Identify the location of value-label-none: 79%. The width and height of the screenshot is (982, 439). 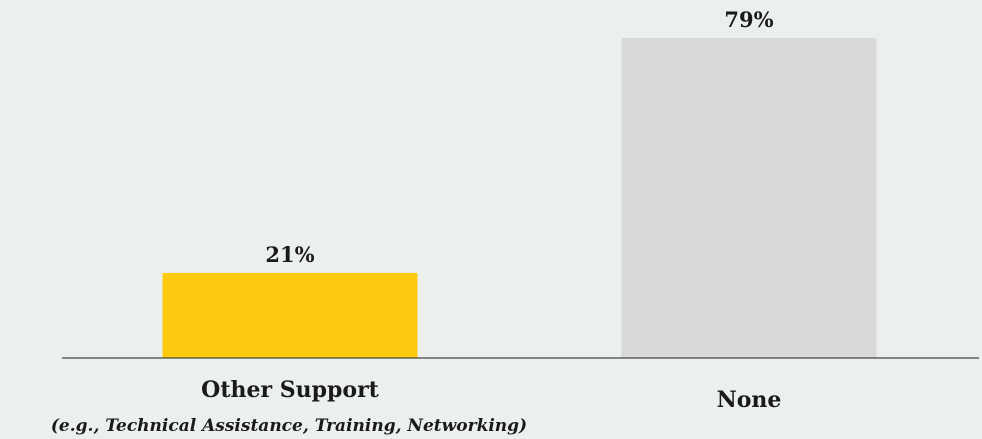
(748, 19).